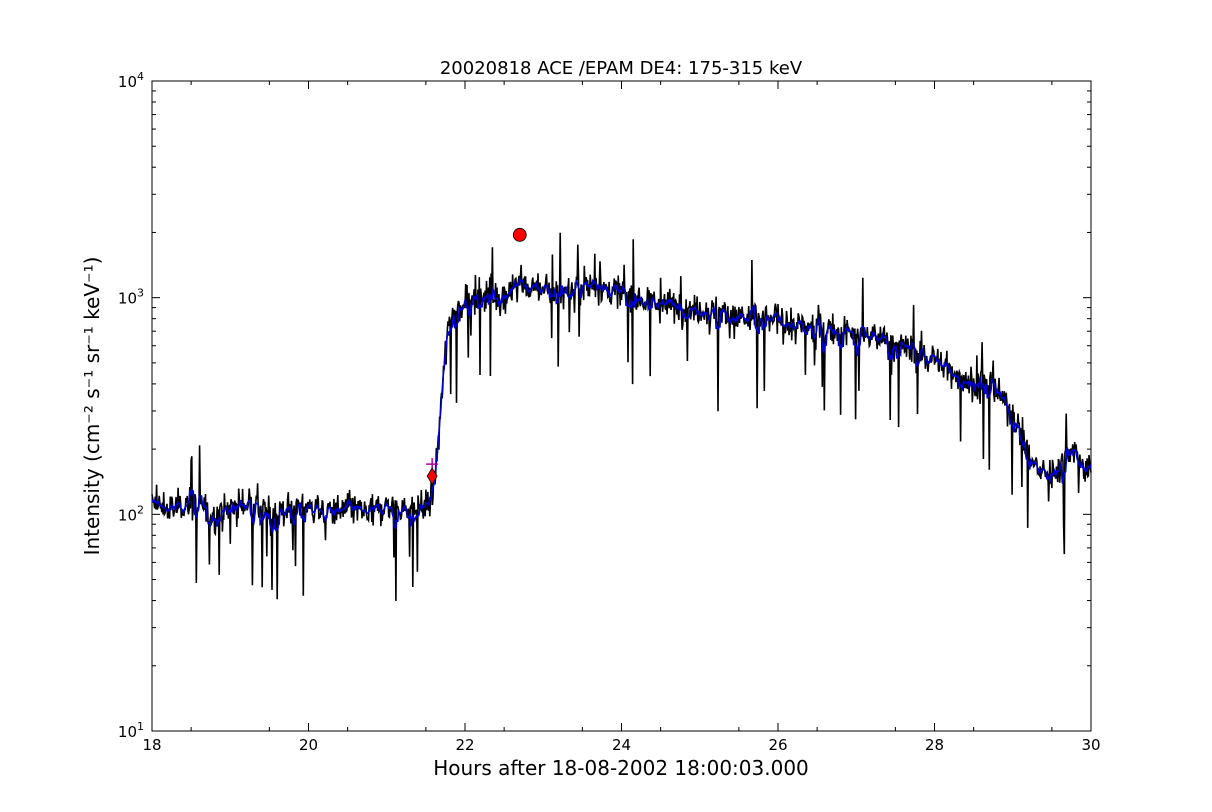  I want to click on chart-title: 20020818 ACE /EPAM DE4: 175-315 keV, so click(621, 68).